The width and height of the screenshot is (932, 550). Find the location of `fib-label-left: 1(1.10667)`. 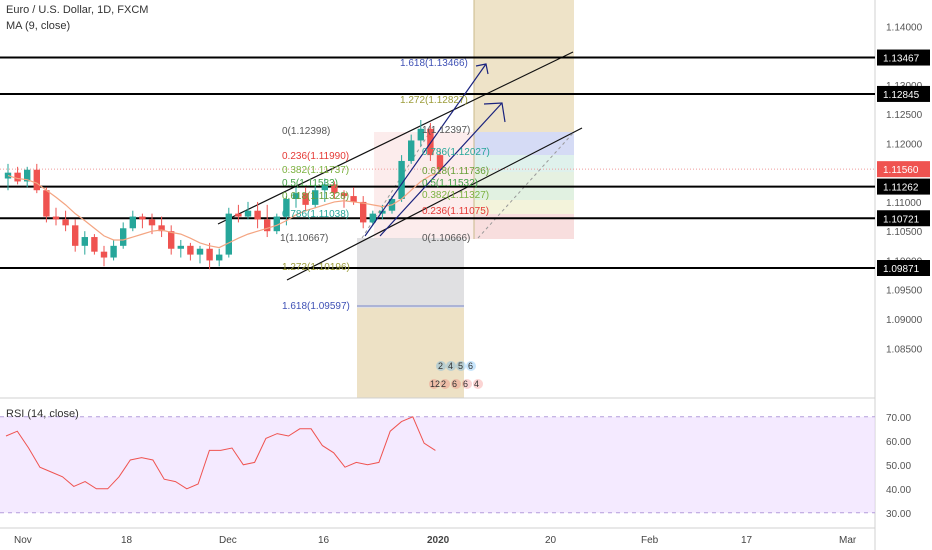

fib-label-left: 1(1.10667) is located at coordinates (304, 238).